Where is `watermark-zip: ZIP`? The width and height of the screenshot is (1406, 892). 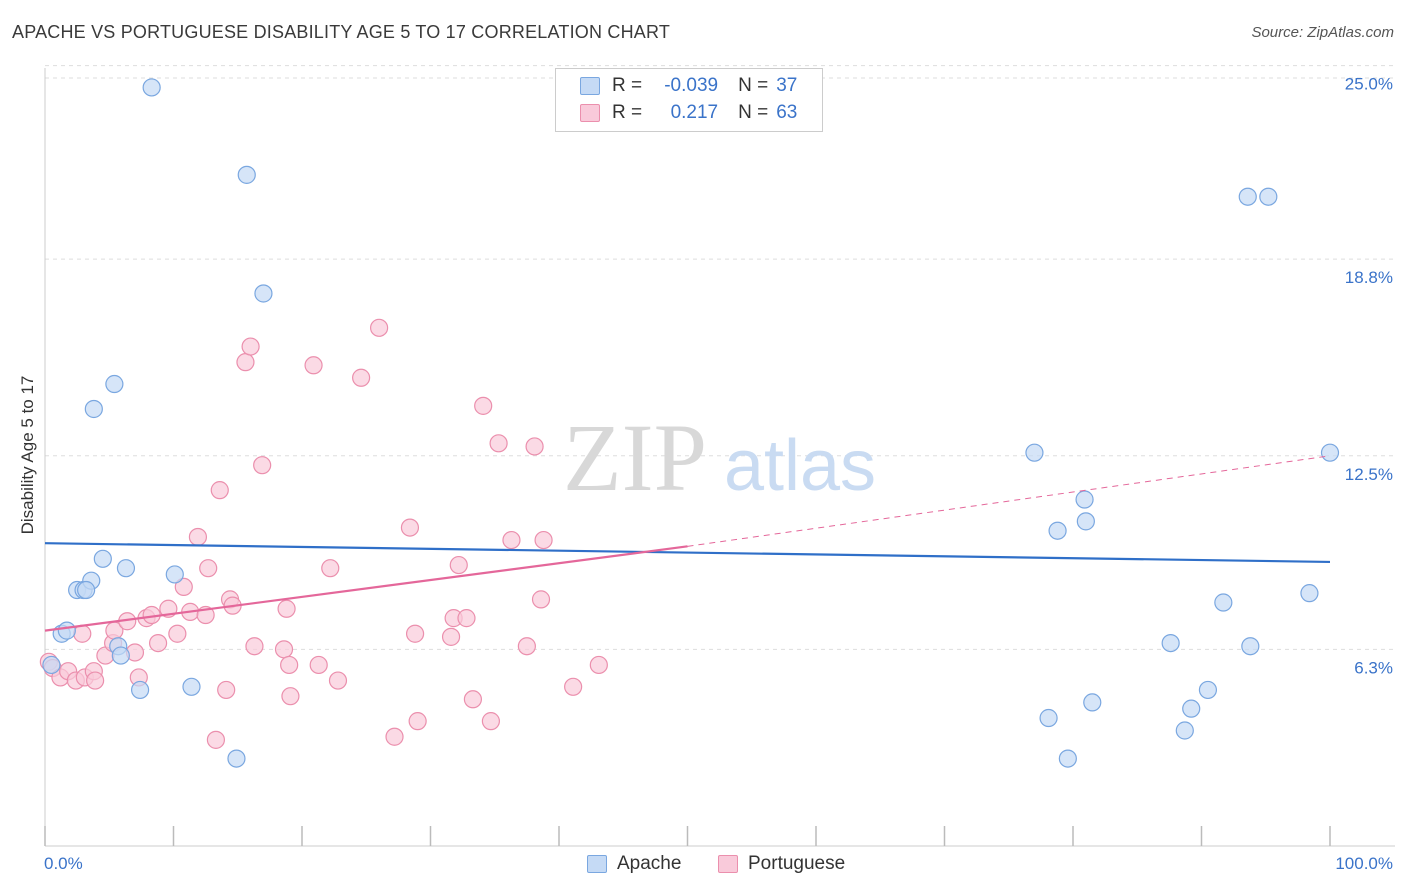
watermark-zip: ZIP is located at coordinates (635, 457).